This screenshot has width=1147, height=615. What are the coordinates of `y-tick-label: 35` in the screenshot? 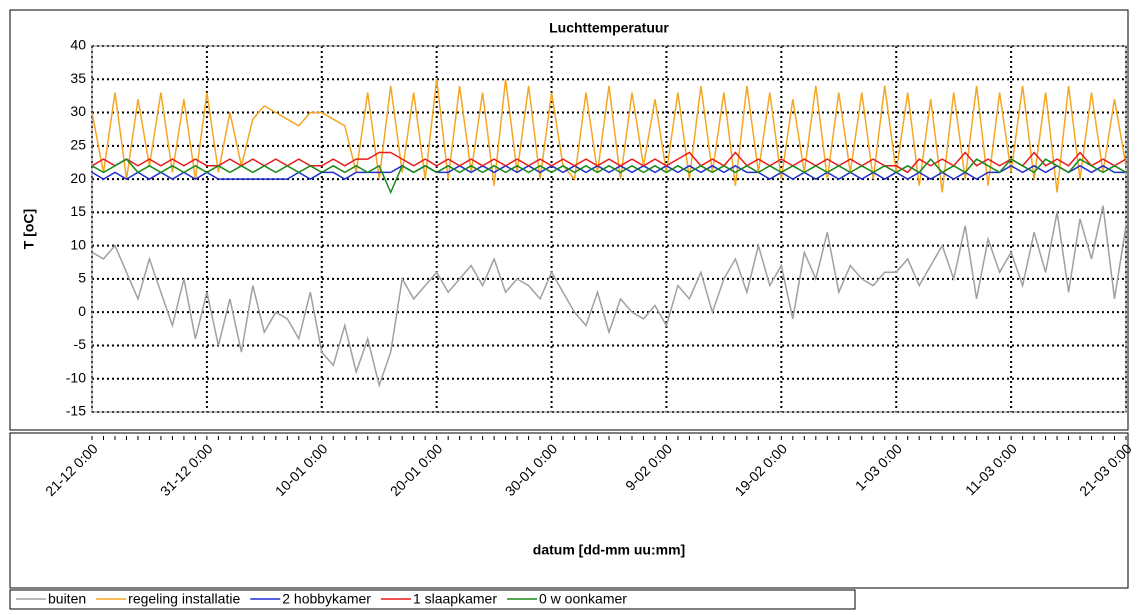 It's located at (78, 78).